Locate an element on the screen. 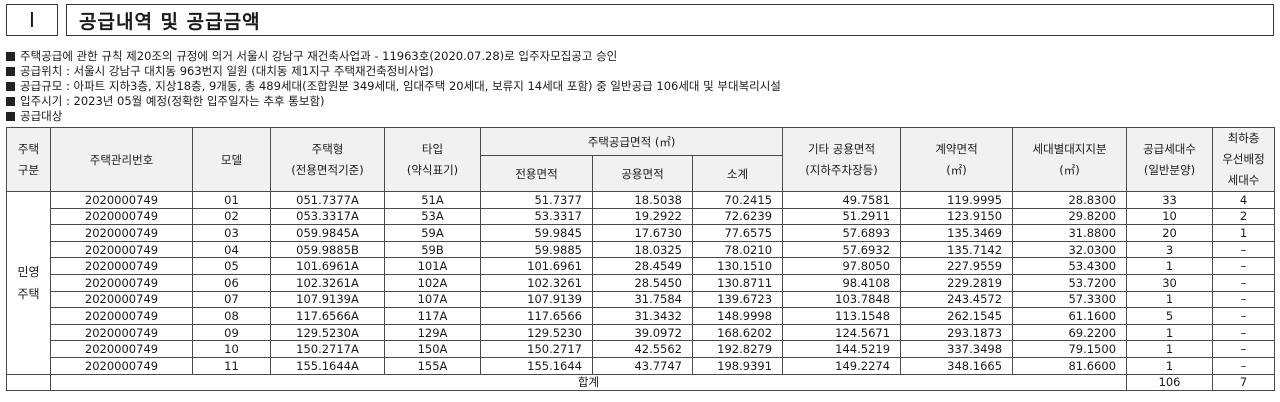  total-supply: 106 is located at coordinates (1170, 382).